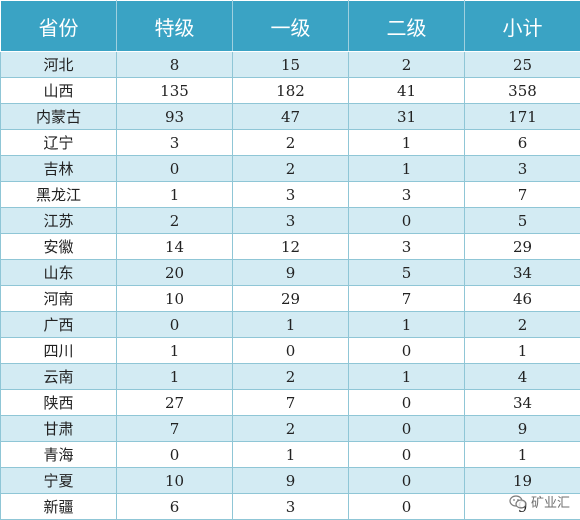  What do you see at coordinates (407, 117) in the screenshot?
I see `cell-grade-two: 31` at bounding box center [407, 117].